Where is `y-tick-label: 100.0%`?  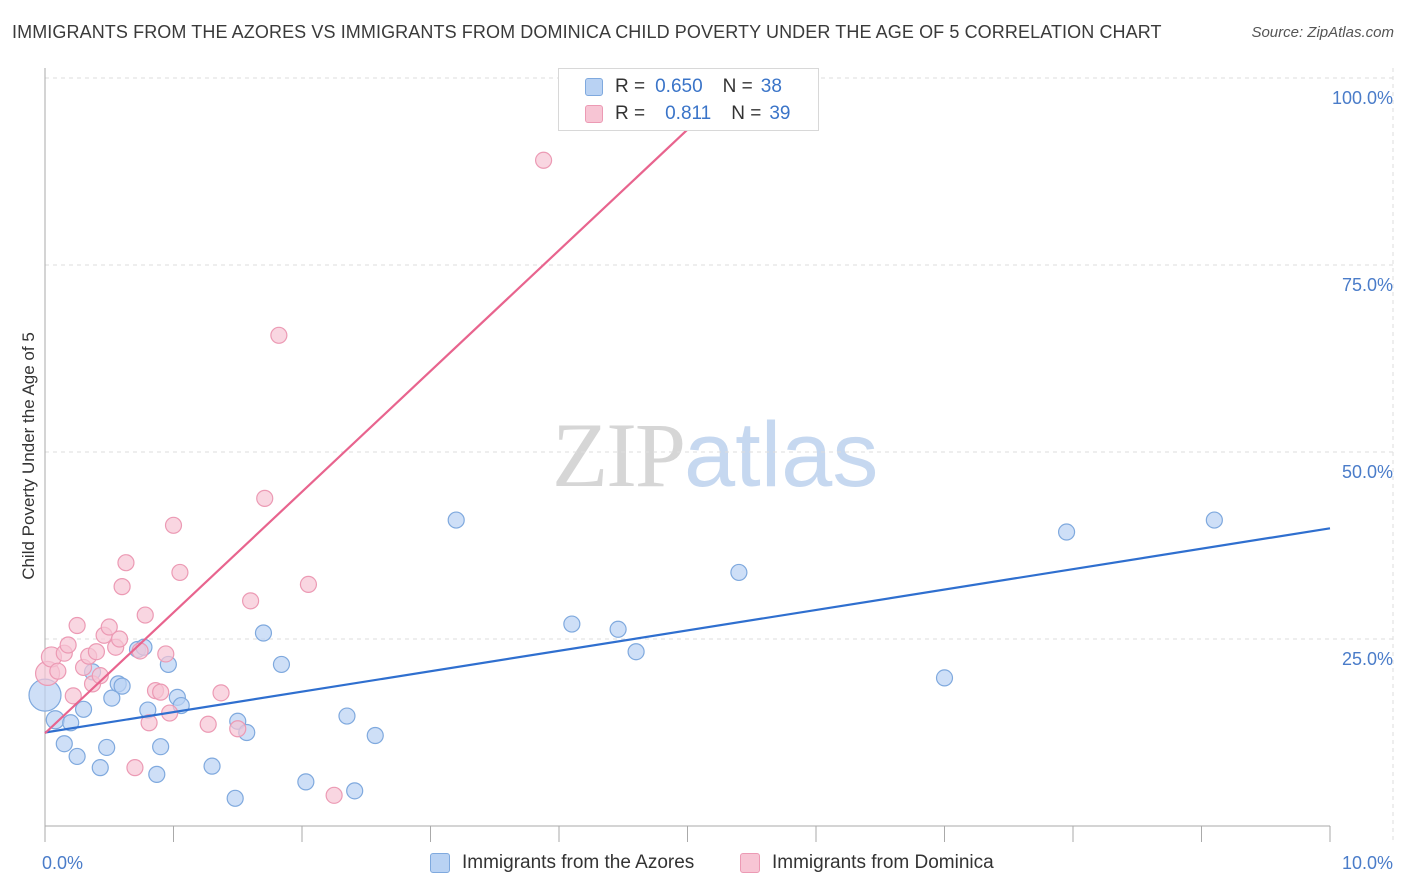 y-tick-label: 100.0% is located at coordinates (1362, 98).